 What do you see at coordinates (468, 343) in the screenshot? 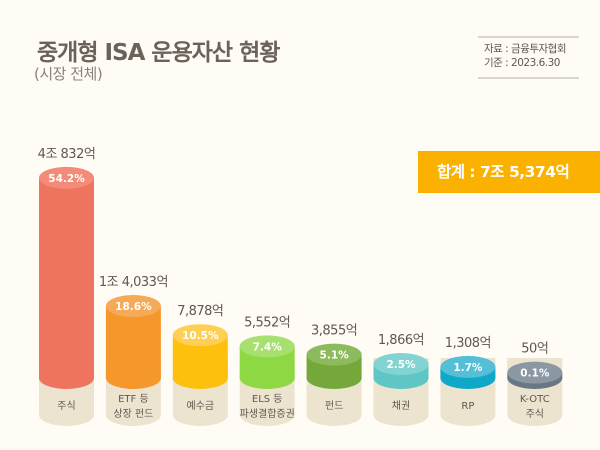
I see `value-label: 1,308억` at bounding box center [468, 343].